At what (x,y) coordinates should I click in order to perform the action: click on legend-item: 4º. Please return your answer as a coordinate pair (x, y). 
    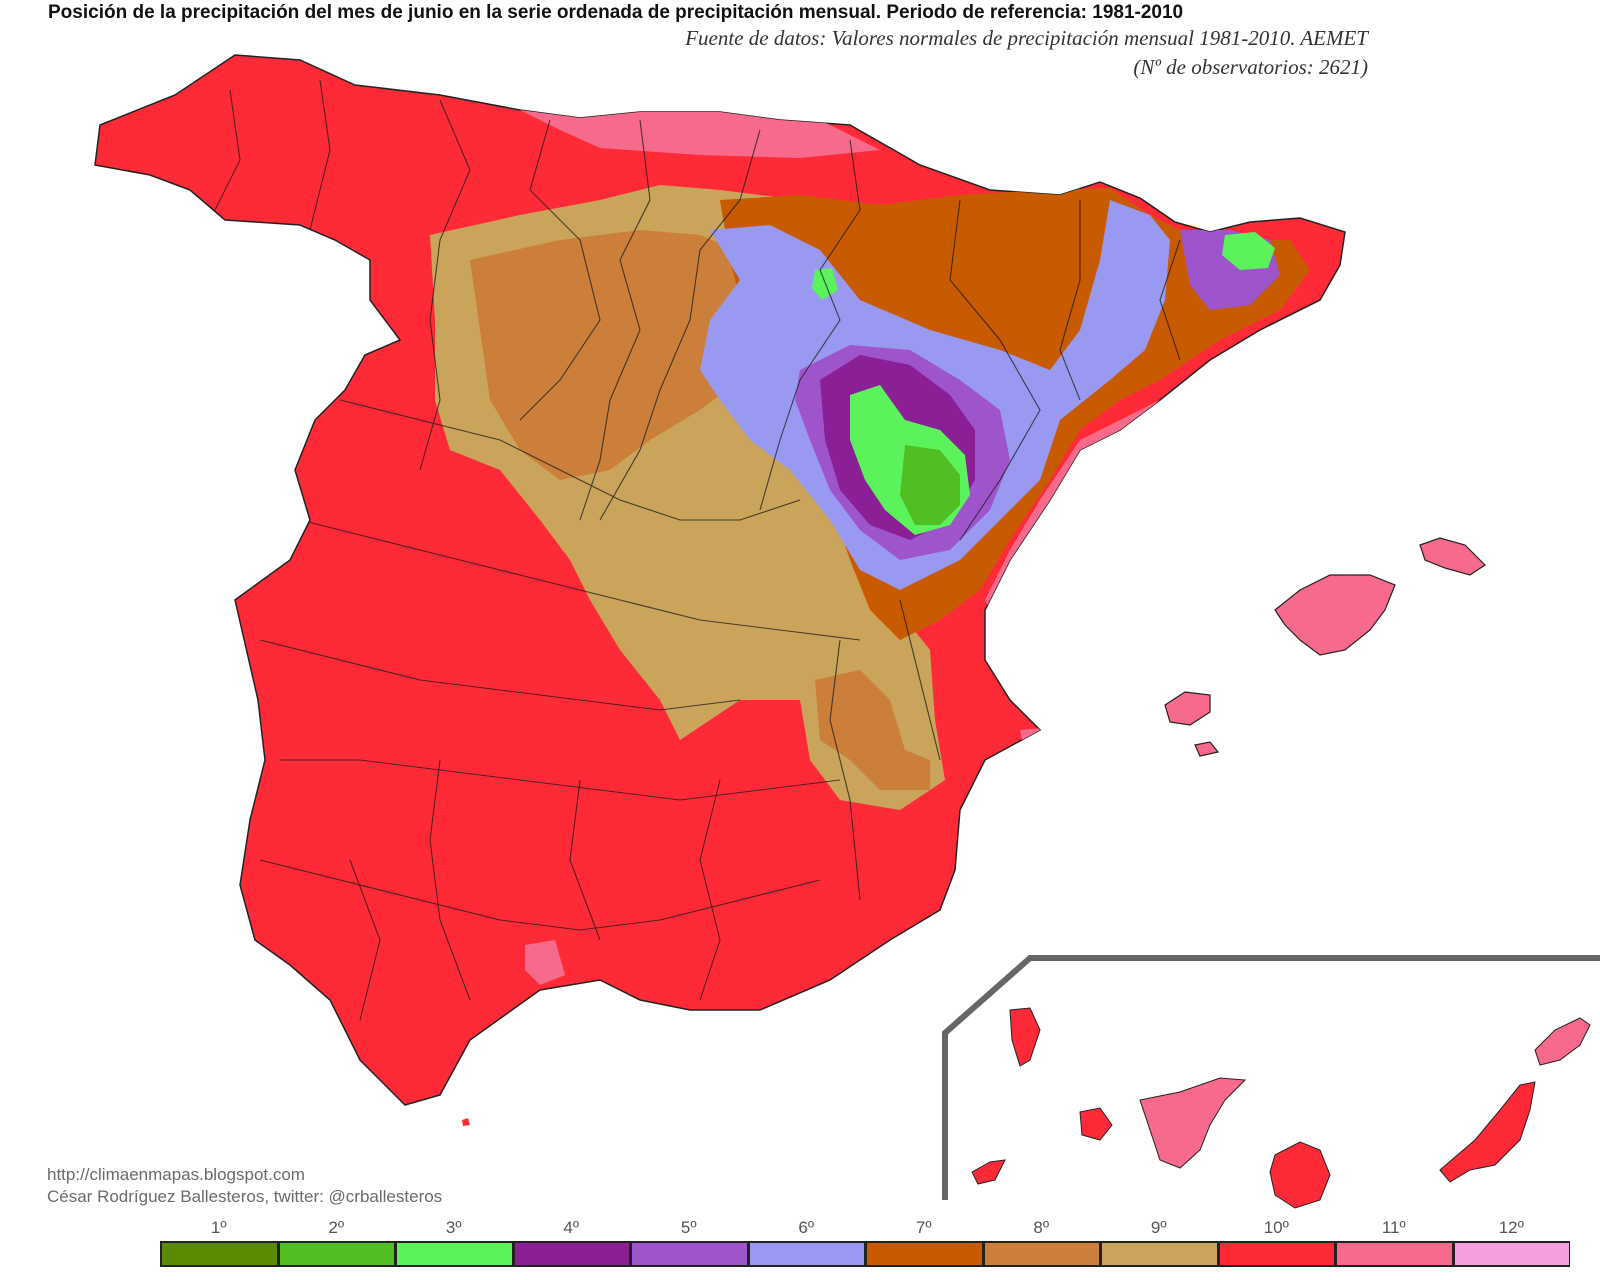
    Looking at the image, I should click on (571, 1244).